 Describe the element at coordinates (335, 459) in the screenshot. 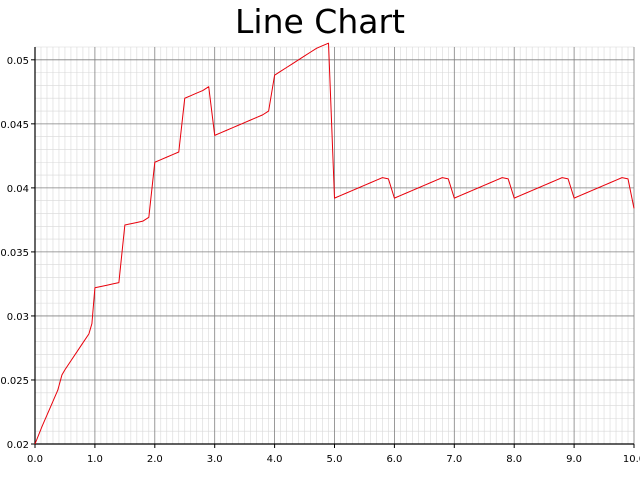

I see `x-tick-label: 5.0` at that location.